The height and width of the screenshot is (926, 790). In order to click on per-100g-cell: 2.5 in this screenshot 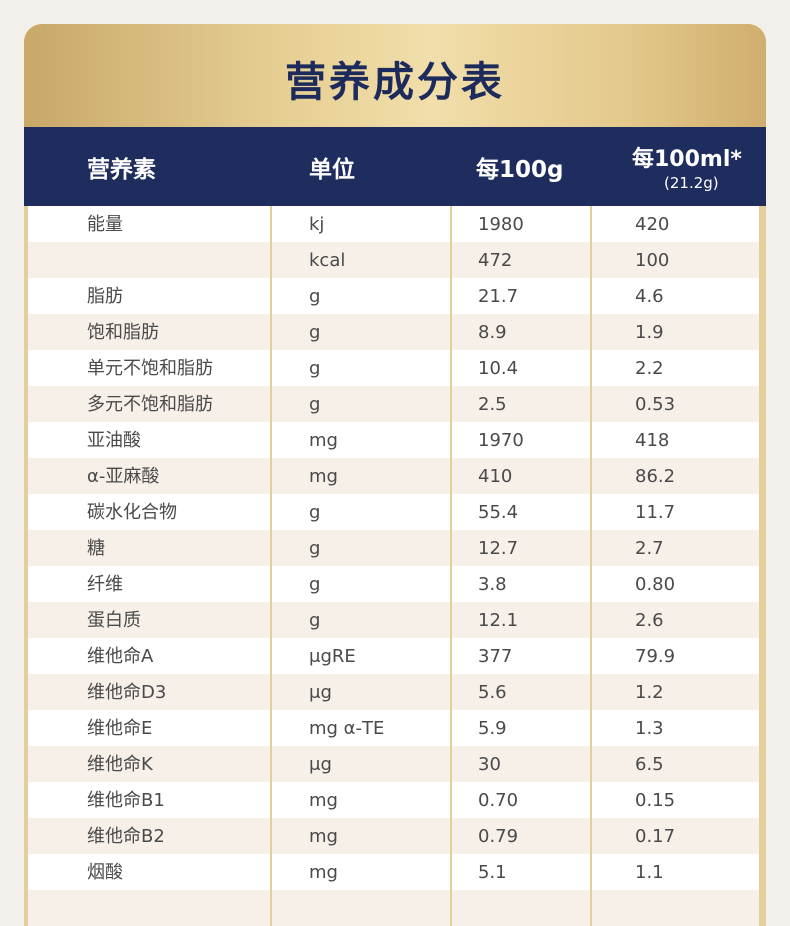, I will do `click(492, 404)`.